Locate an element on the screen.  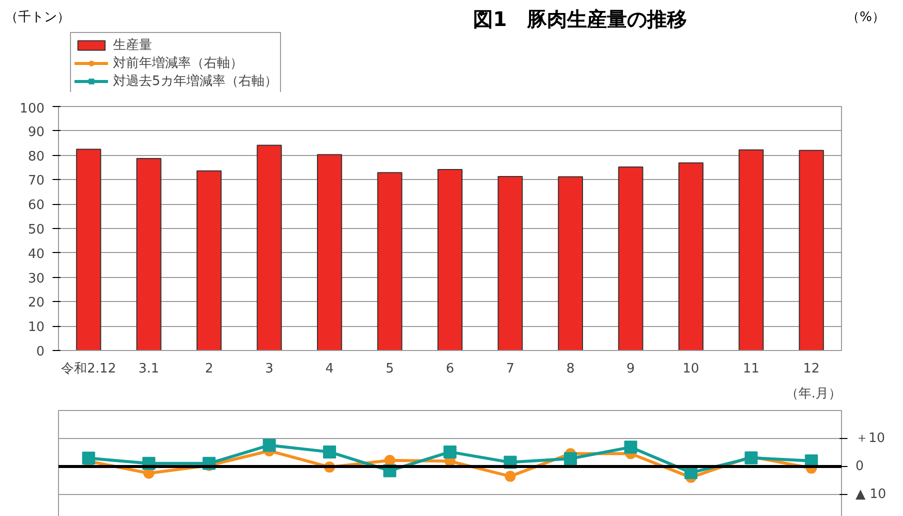
x-tick-label: 5 is located at coordinates (390, 369).